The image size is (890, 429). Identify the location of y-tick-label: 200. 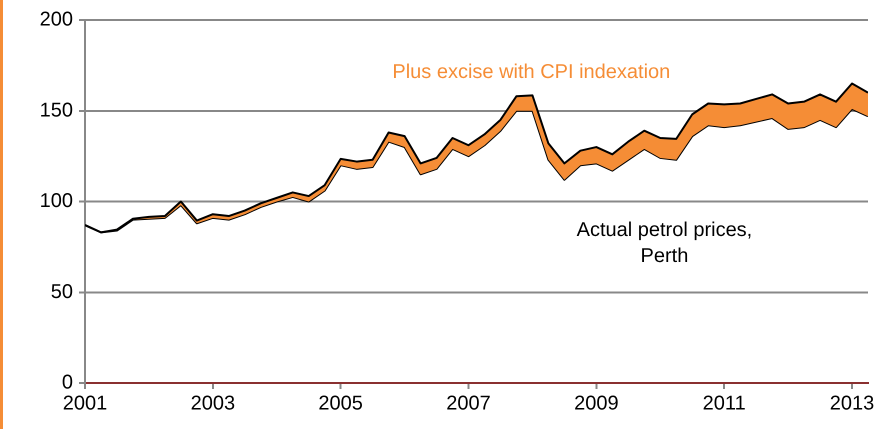
(56, 19).